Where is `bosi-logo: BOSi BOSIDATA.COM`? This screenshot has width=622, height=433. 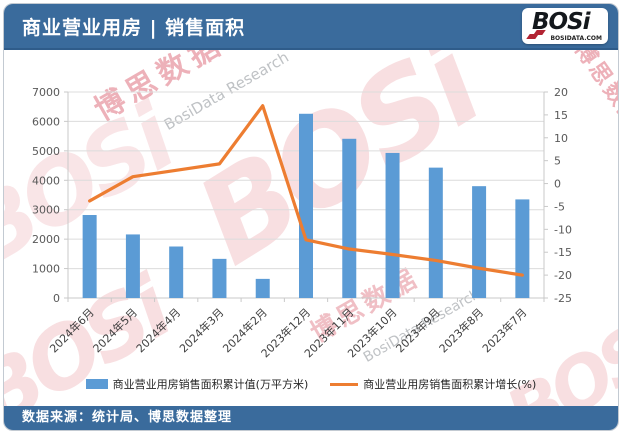 bosi-logo: BOSi BOSIDATA.COM is located at coordinates (565, 26).